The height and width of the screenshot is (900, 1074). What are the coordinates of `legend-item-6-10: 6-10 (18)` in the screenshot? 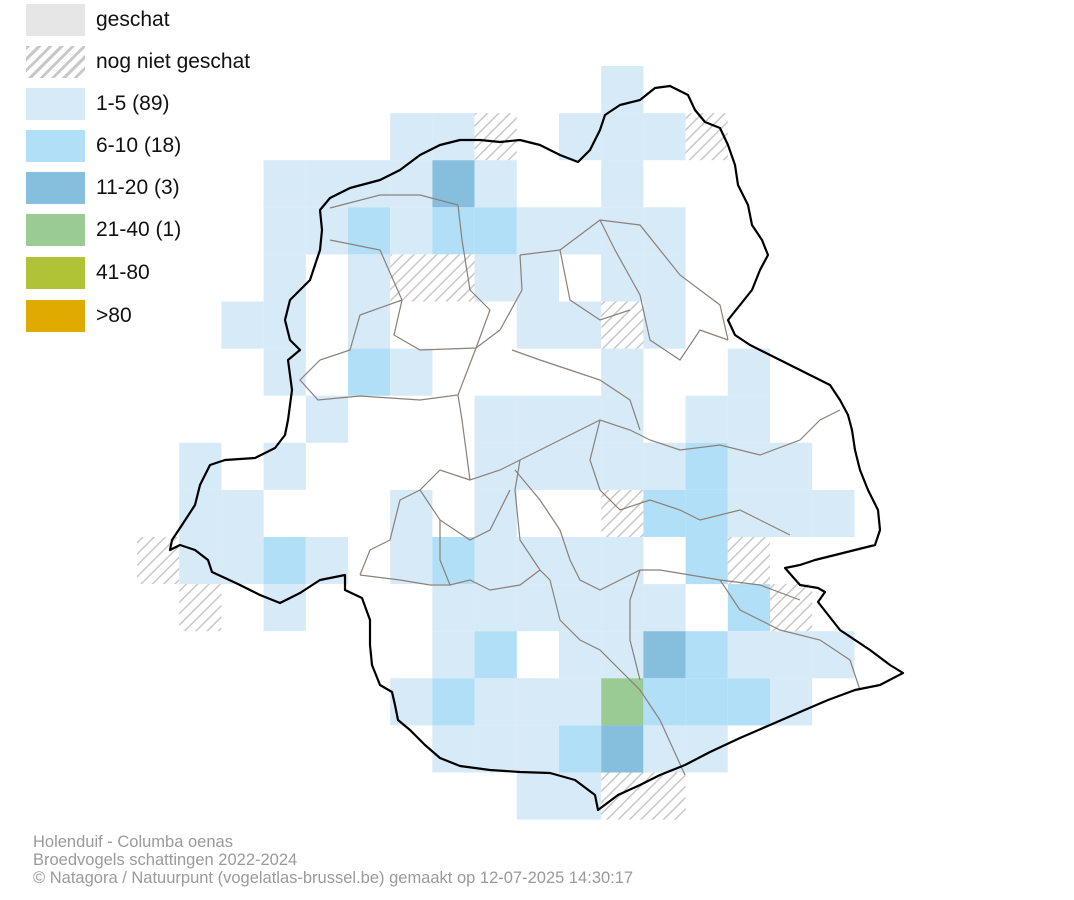 It's located at (176, 146).